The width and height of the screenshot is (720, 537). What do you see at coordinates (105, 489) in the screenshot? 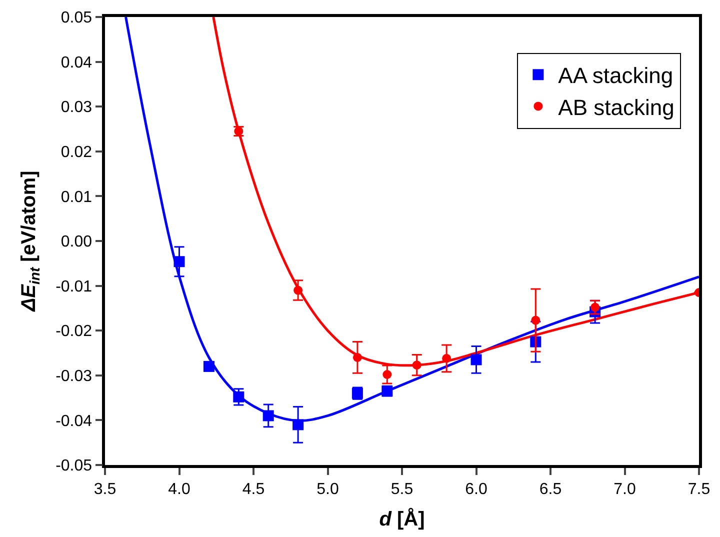
I see `x-tick-label: 3.5` at bounding box center [105, 489].